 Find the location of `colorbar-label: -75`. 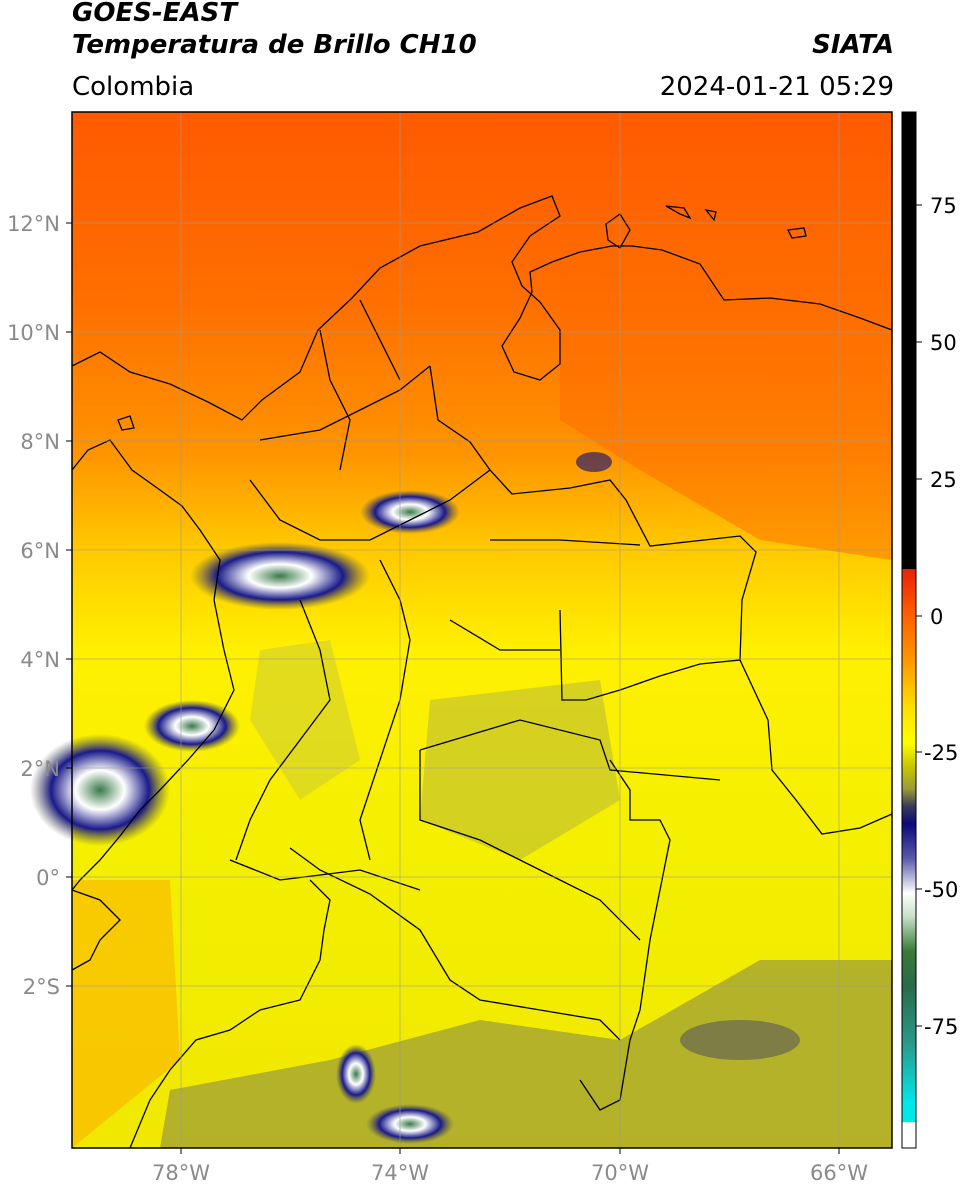

colorbar-label: -75 is located at coordinates (941, 1027).